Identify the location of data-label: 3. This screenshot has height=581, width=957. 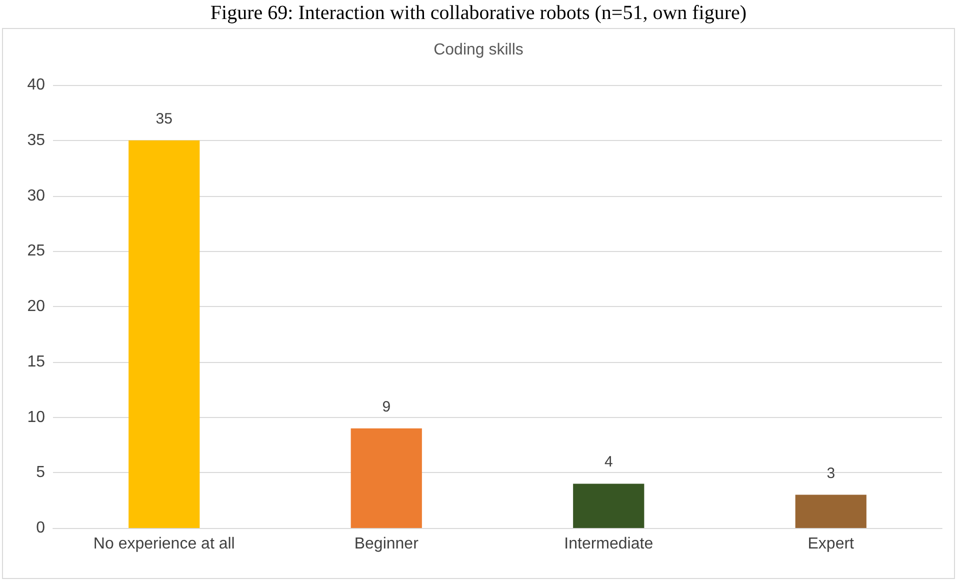
(831, 473).